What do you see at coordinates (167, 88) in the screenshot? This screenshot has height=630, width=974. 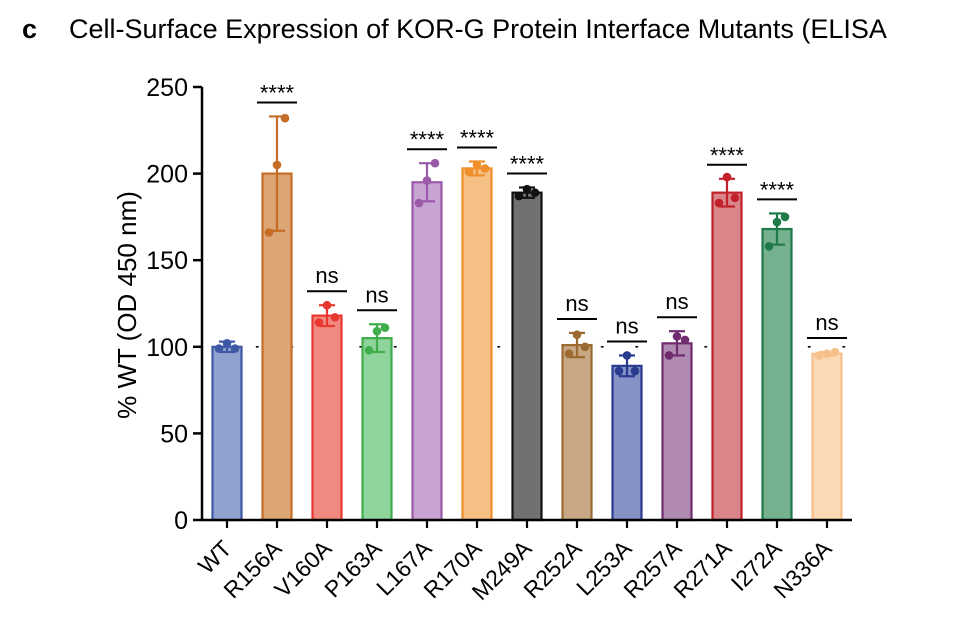 I see `y-tick-label-250: 250` at bounding box center [167, 88].